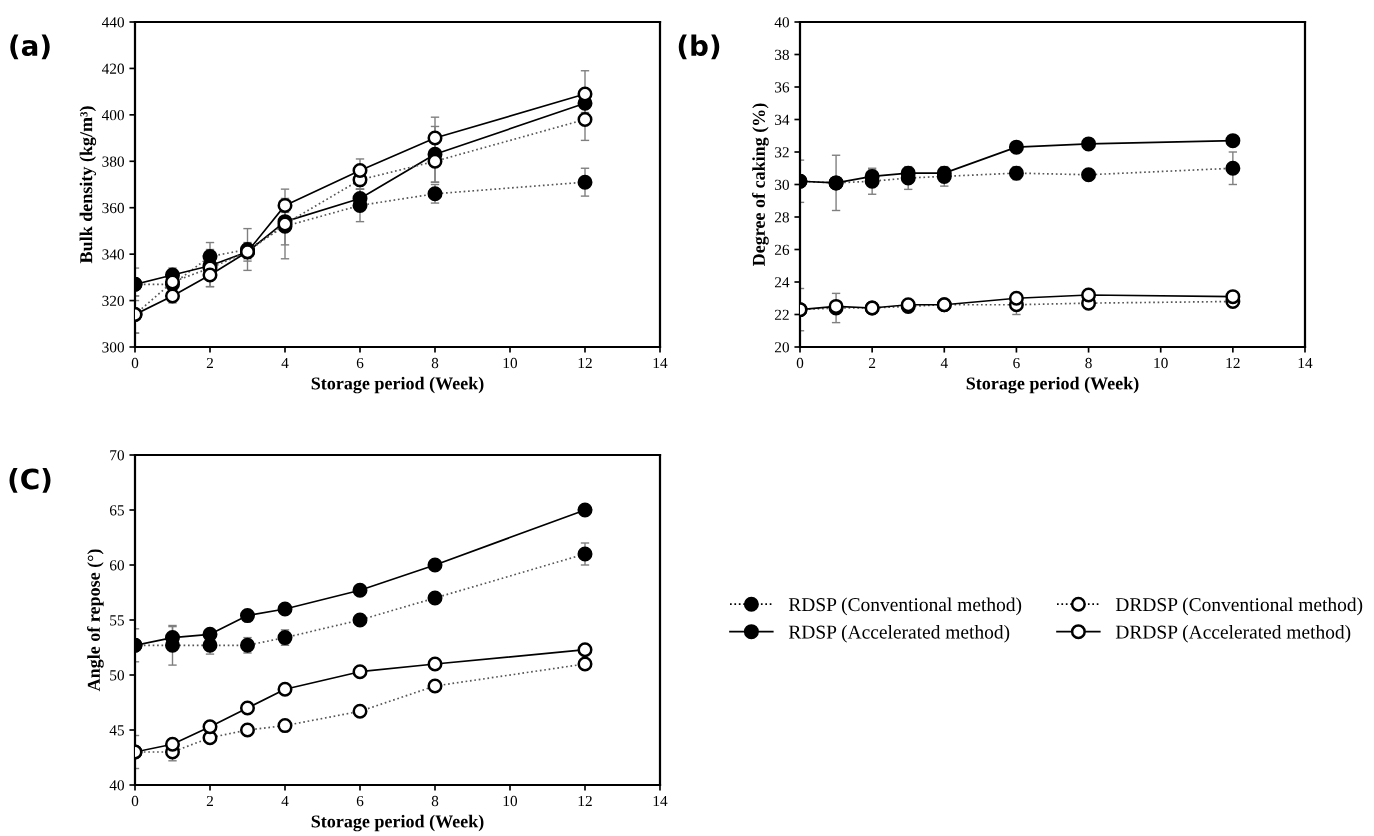 This screenshot has width=1374, height=836. Describe the element at coordinates (781, 314) in the screenshot. I see `y-tick-label: 22` at that location.